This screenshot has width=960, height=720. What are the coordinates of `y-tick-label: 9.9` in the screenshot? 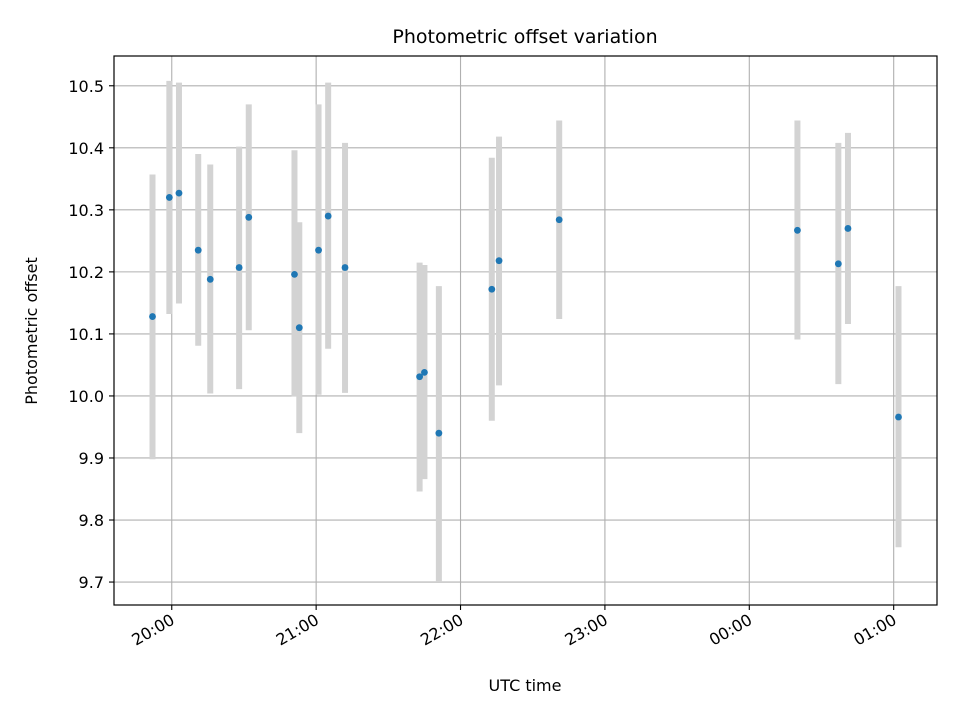 It's located at (91, 458).